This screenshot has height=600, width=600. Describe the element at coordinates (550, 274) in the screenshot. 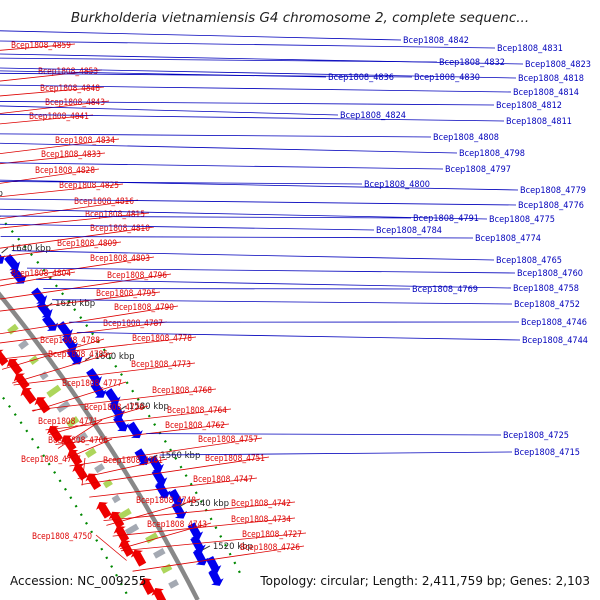

I see `gene-label-right: Bcep1808_4760` at that location.